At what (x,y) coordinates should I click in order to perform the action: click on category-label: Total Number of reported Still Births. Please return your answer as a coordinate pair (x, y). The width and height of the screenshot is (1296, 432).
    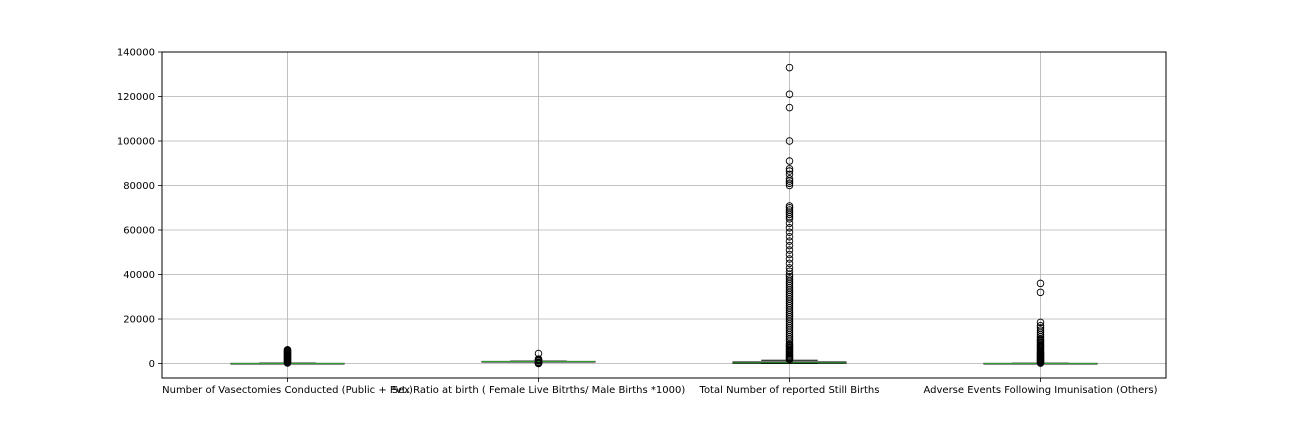
    Looking at the image, I should click on (789, 390).